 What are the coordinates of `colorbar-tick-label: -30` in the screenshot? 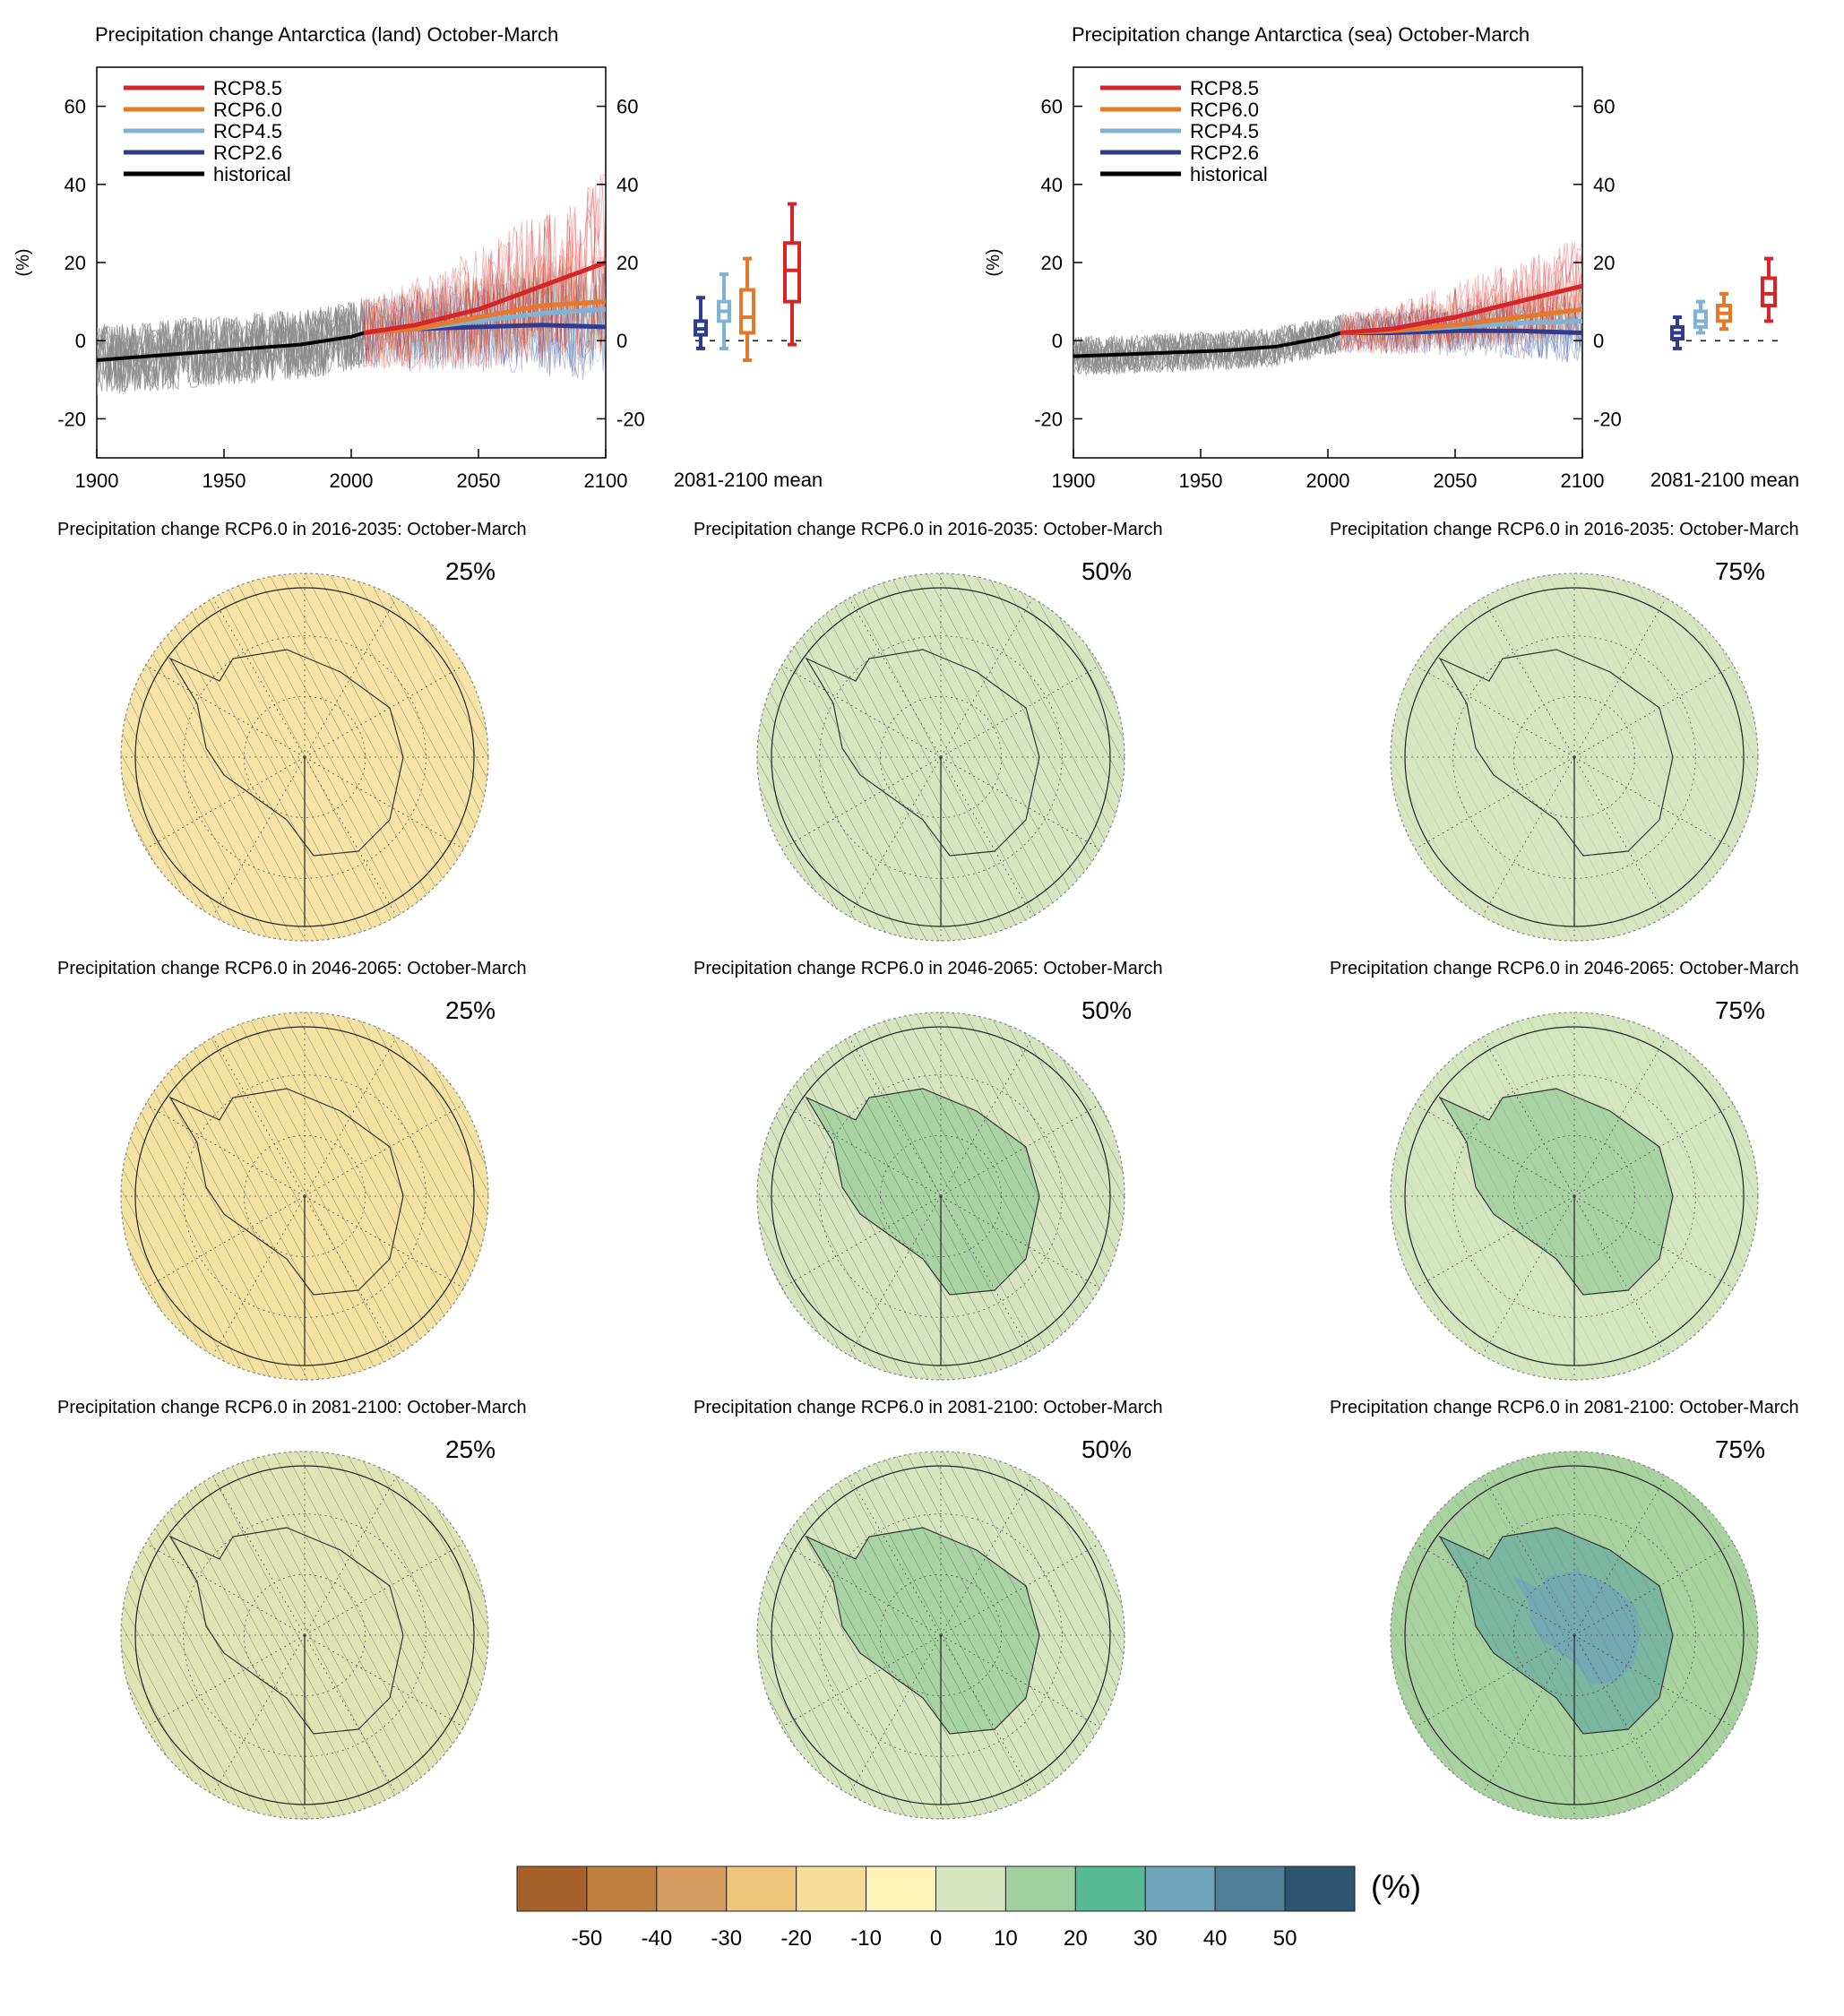 It's located at (726, 1938).